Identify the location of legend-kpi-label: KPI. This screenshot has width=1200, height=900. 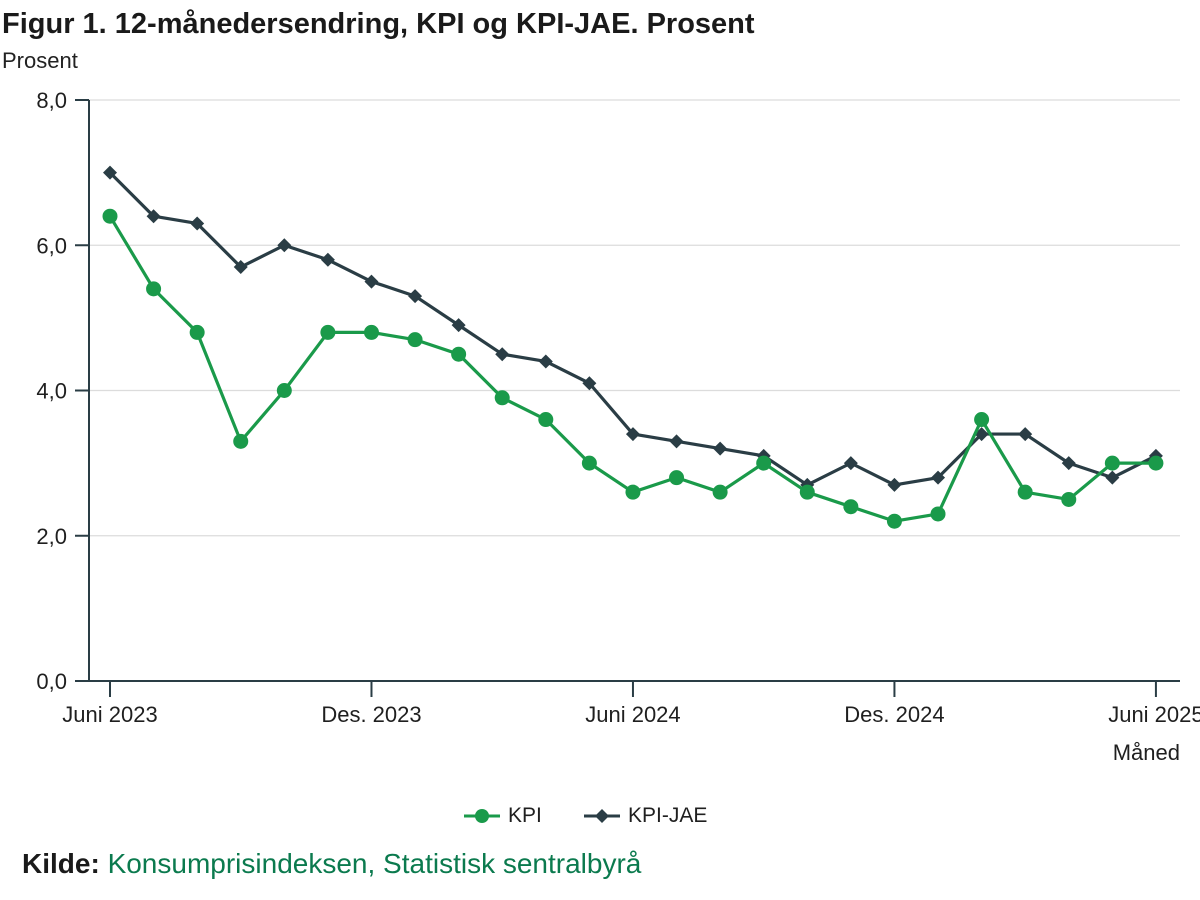
(525, 815).